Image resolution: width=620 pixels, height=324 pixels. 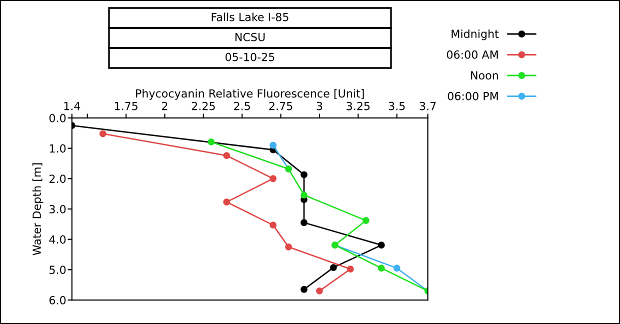 What do you see at coordinates (428, 106) in the screenshot?
I see `x-tick-label: 3.7` at bounding box center [428, 106].